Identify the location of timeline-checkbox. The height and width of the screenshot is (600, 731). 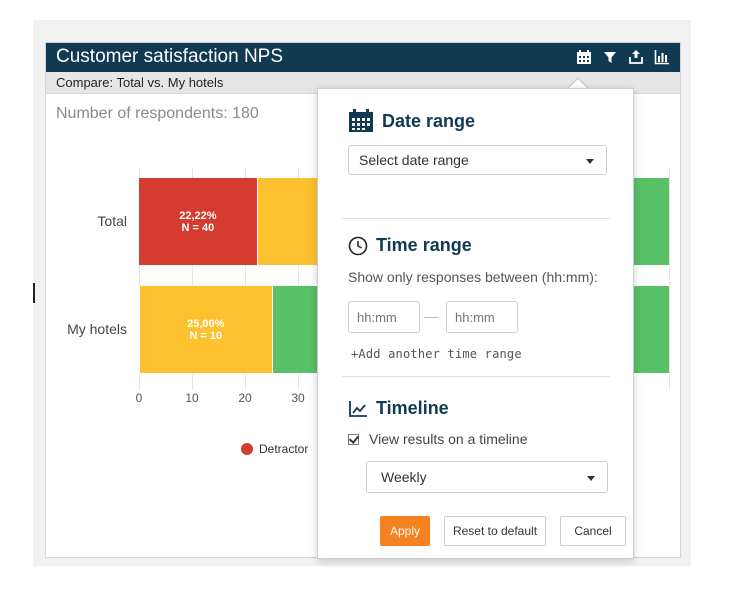
(353, 439).